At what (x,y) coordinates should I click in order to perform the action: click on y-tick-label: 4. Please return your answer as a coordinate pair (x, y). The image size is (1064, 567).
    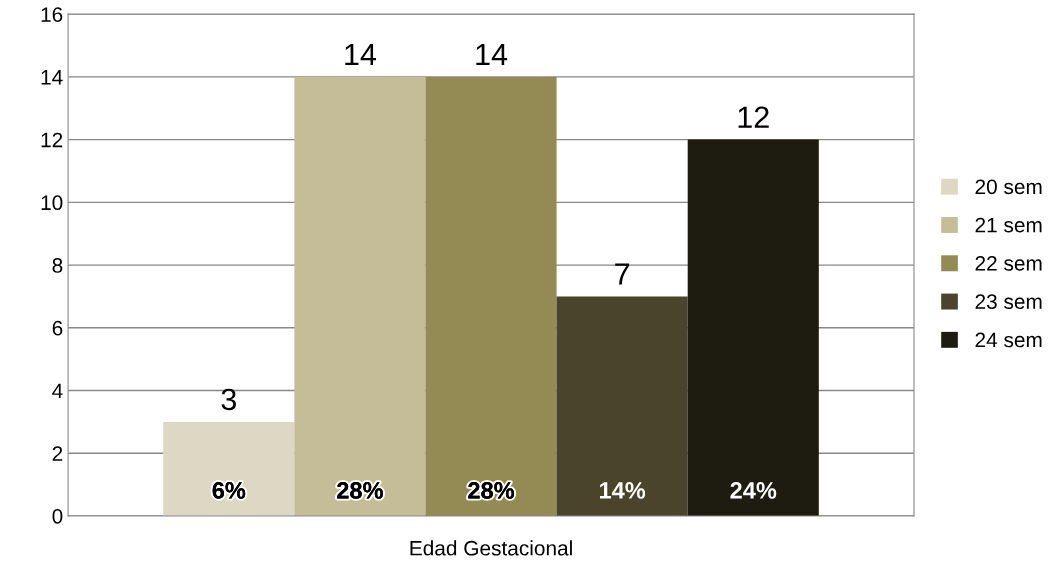
    Looking at the image, I should click on (57, 391).